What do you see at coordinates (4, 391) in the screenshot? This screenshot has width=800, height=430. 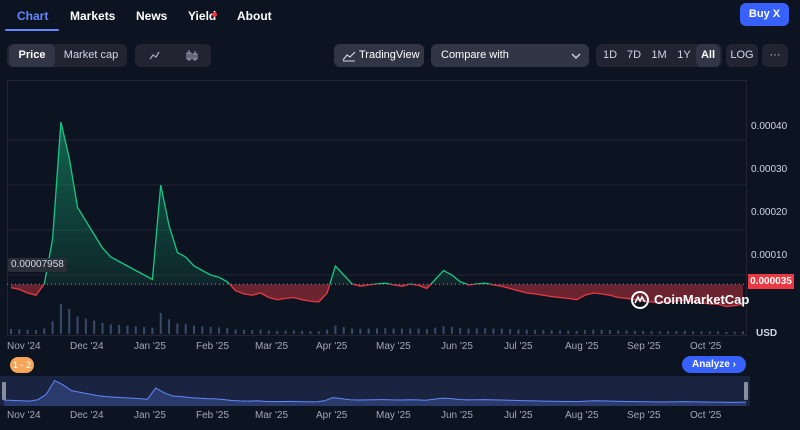 I see `navigator-left-handle` at bounding box center [4, 391].